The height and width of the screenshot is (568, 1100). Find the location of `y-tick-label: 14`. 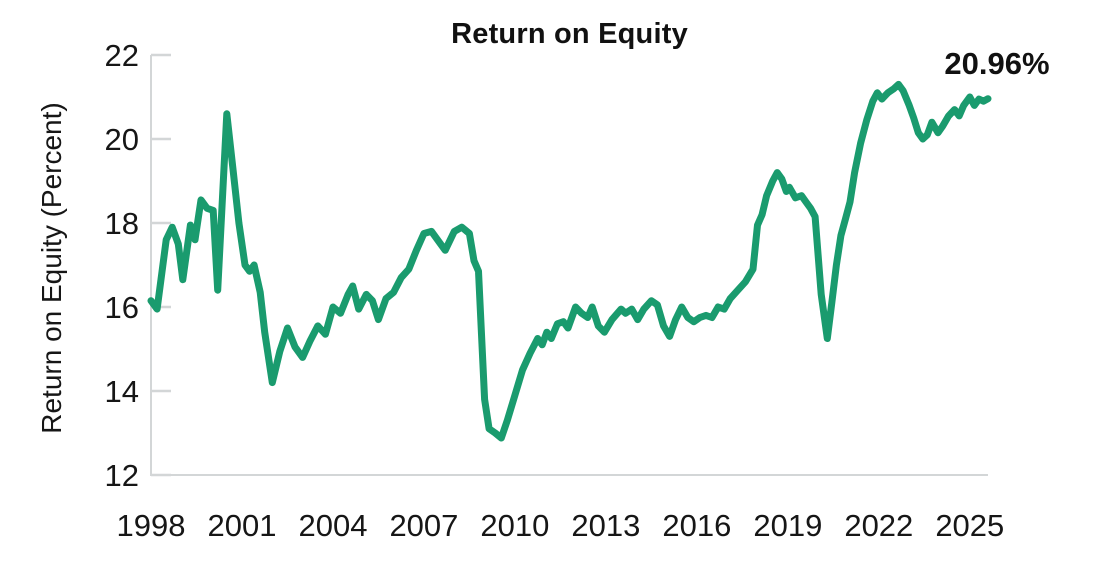

y-tick-label: 14 is located at coordinates (122, 391).